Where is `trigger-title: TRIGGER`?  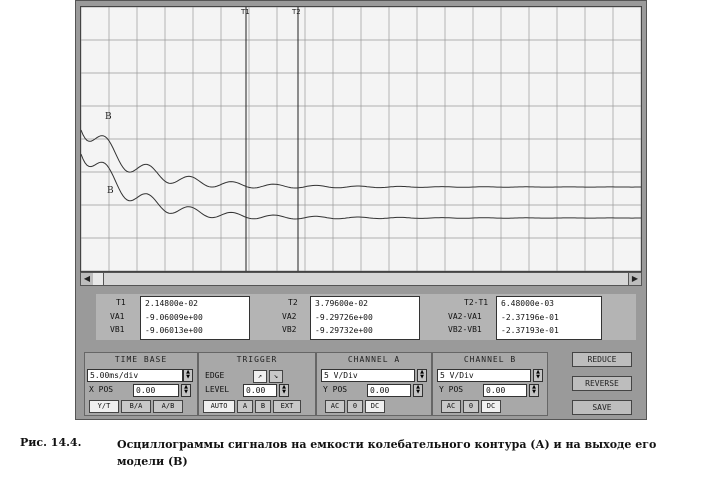
trigger-title: TRIGGER is located at coordinates (257, 359).